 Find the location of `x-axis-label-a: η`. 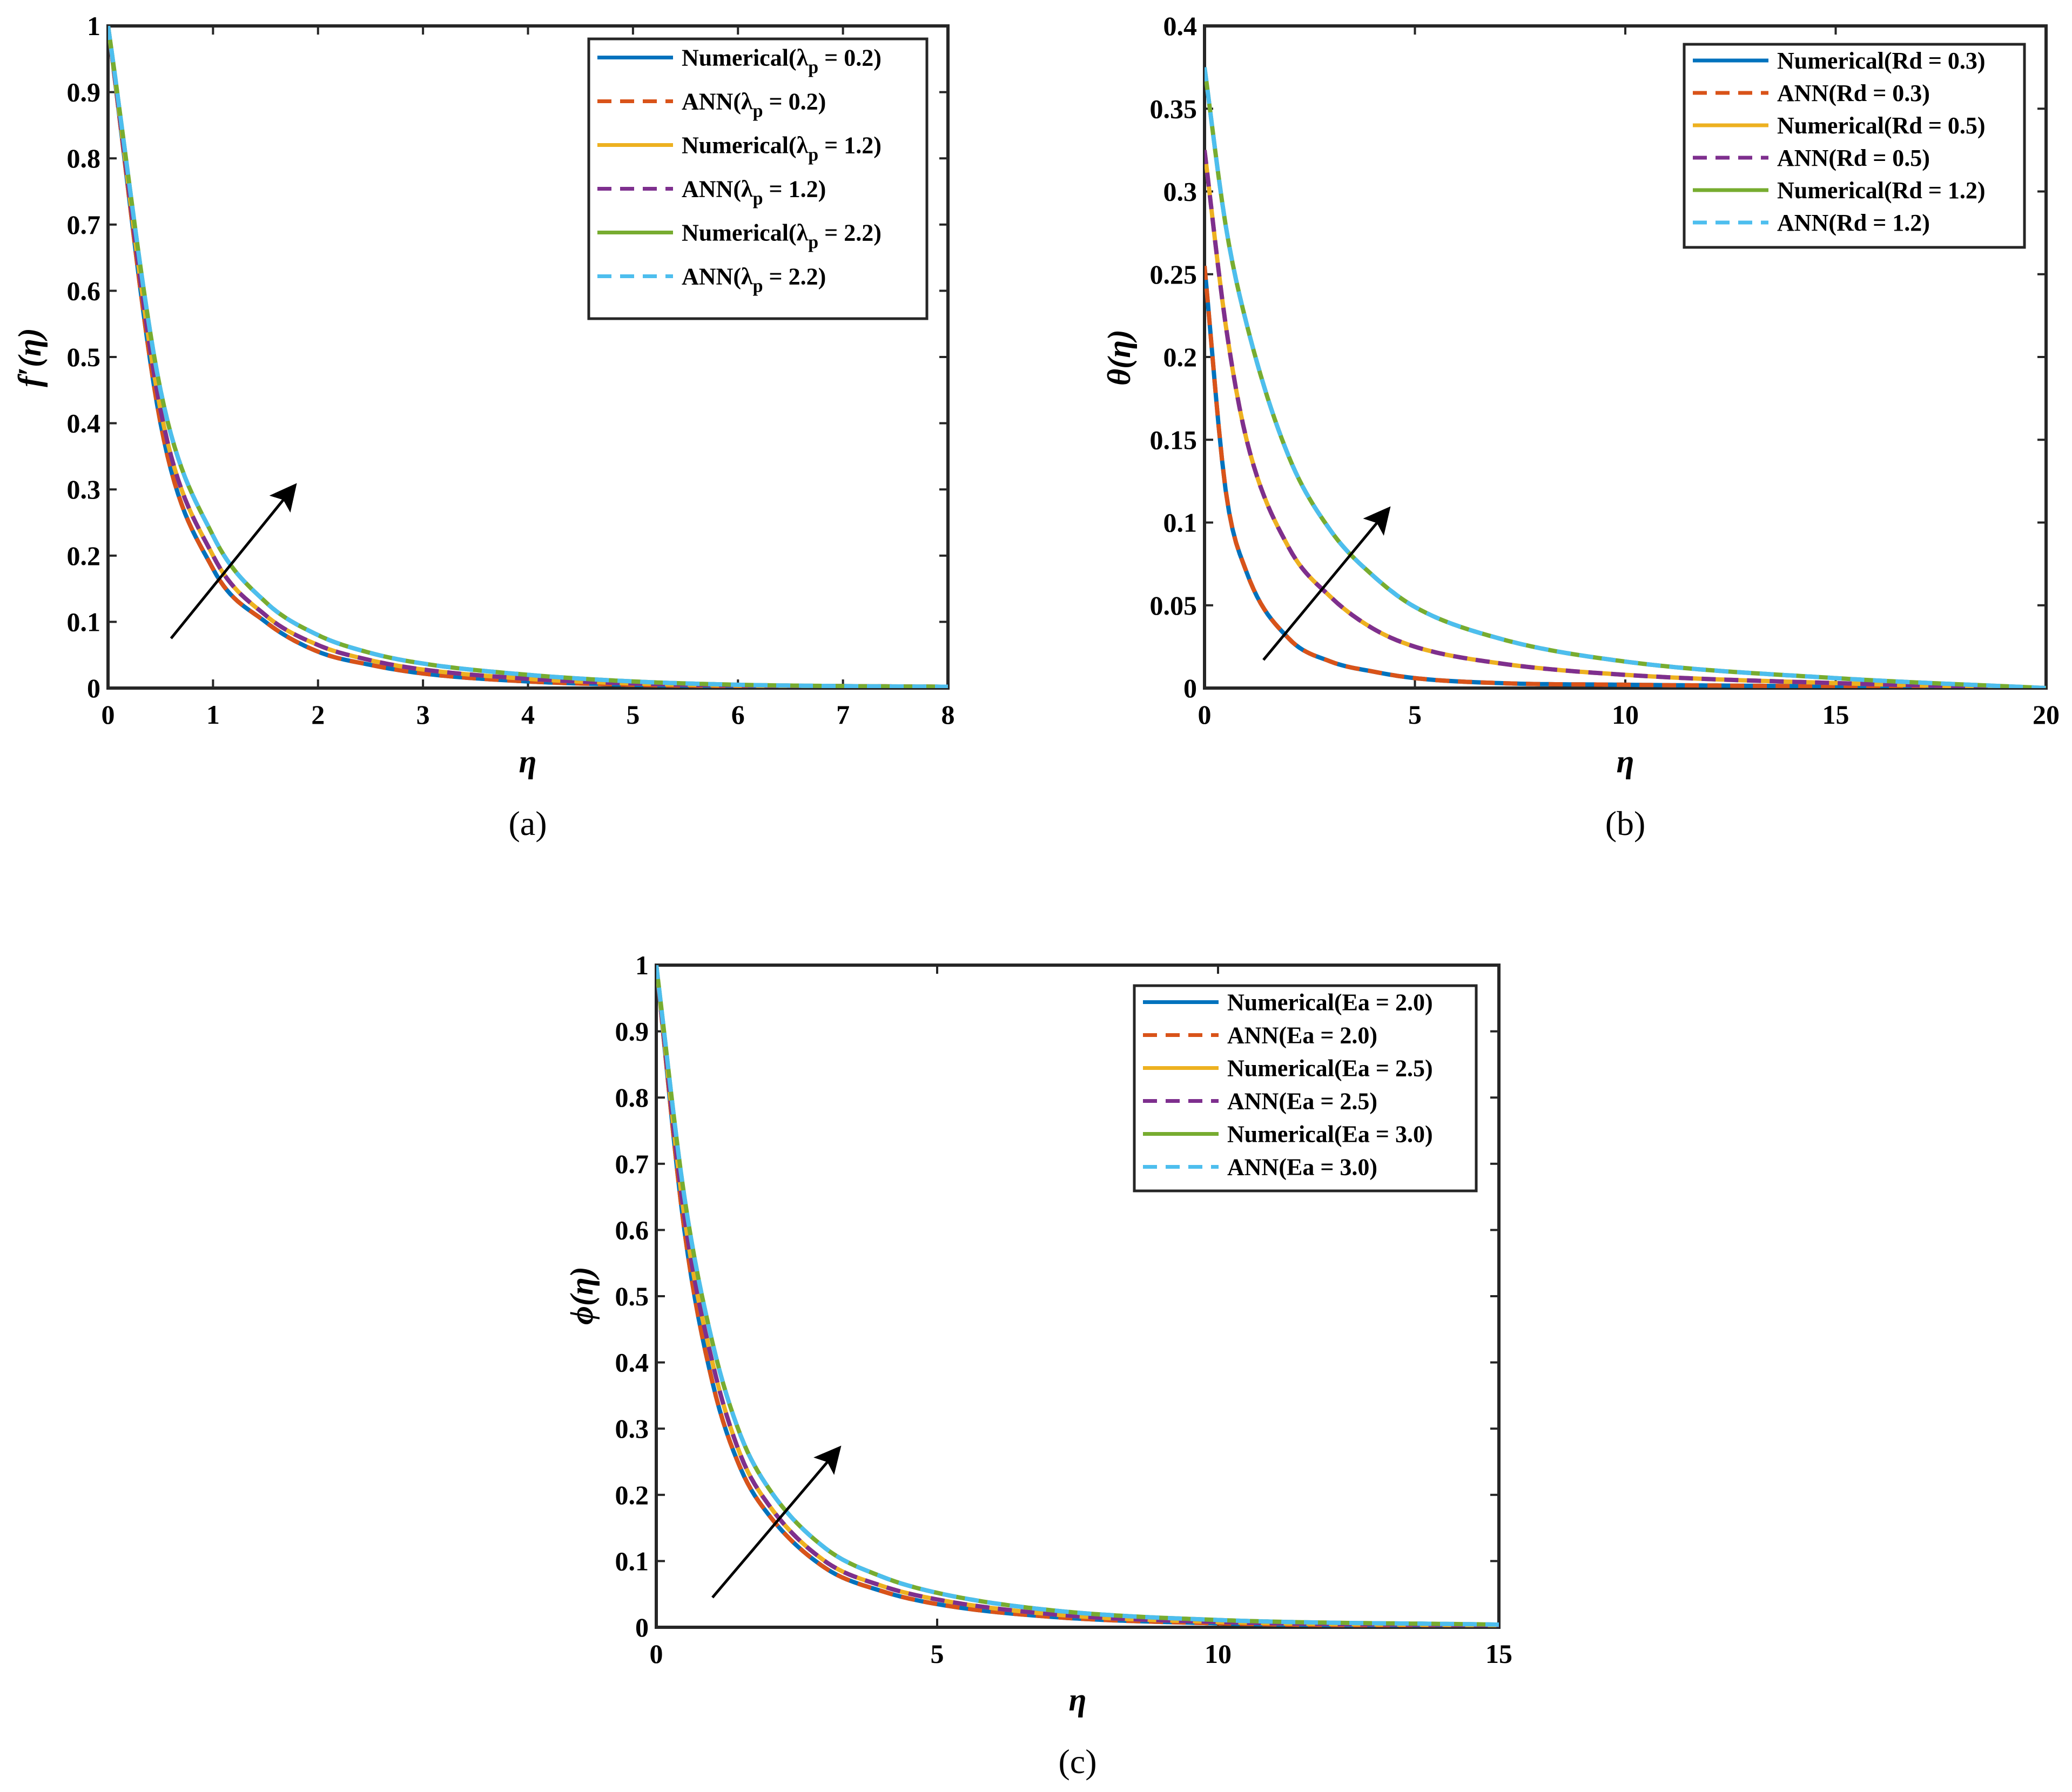

x-axis-label-a: η is located at coordinates (528, 761).